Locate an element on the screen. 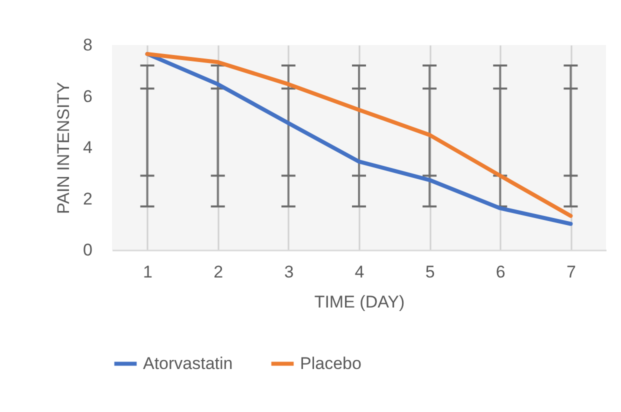 This screenshot has width=621, height=412. y-tick-label: 6 is located at coordinates (87, 96).